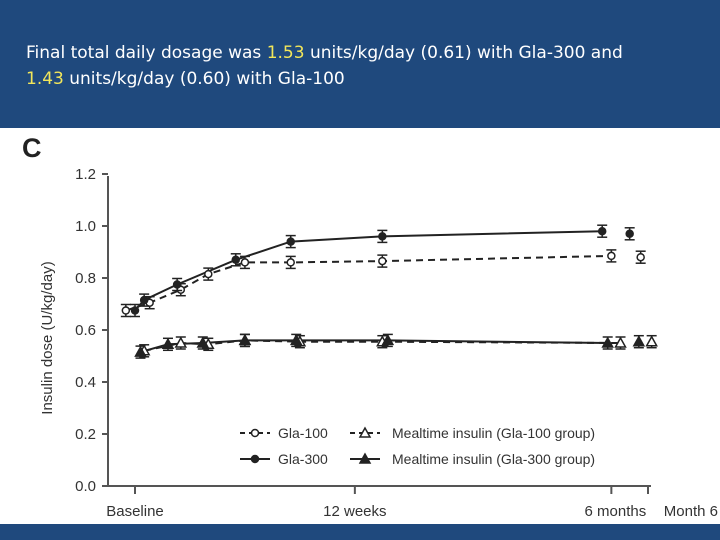 The width and height of the screenshot is (720, 540). What do you see at coordinates (135, 511) in the screenshot?
I see `x-tick-label: Baseline` at bounding box center [135, 511].